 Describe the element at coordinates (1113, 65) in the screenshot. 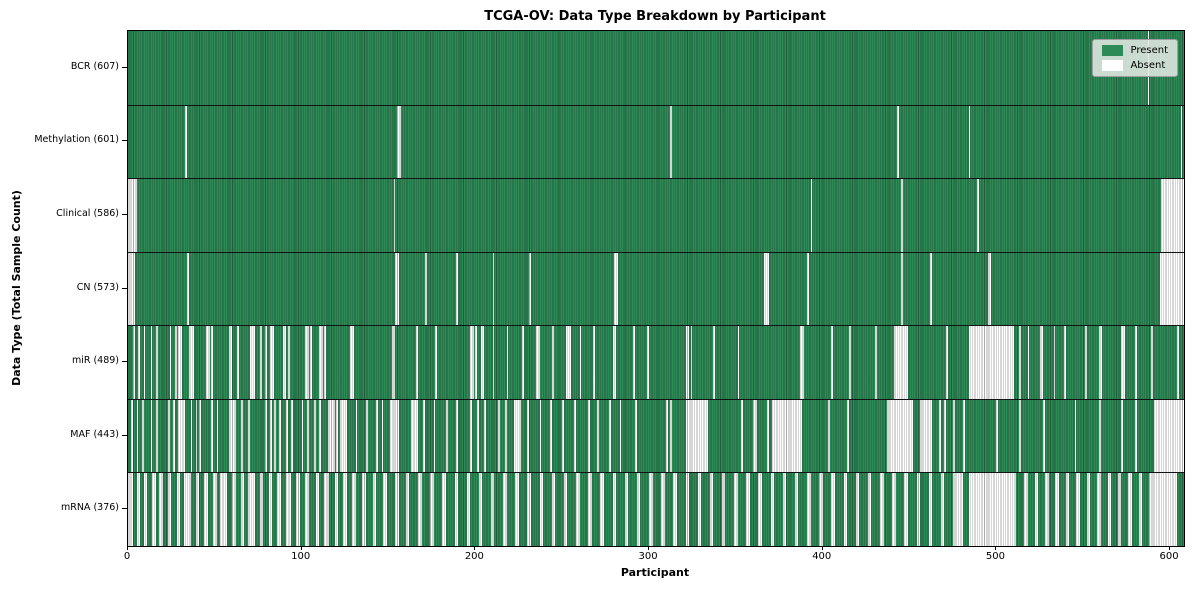

I see `legend-swatch-absent` at that location.